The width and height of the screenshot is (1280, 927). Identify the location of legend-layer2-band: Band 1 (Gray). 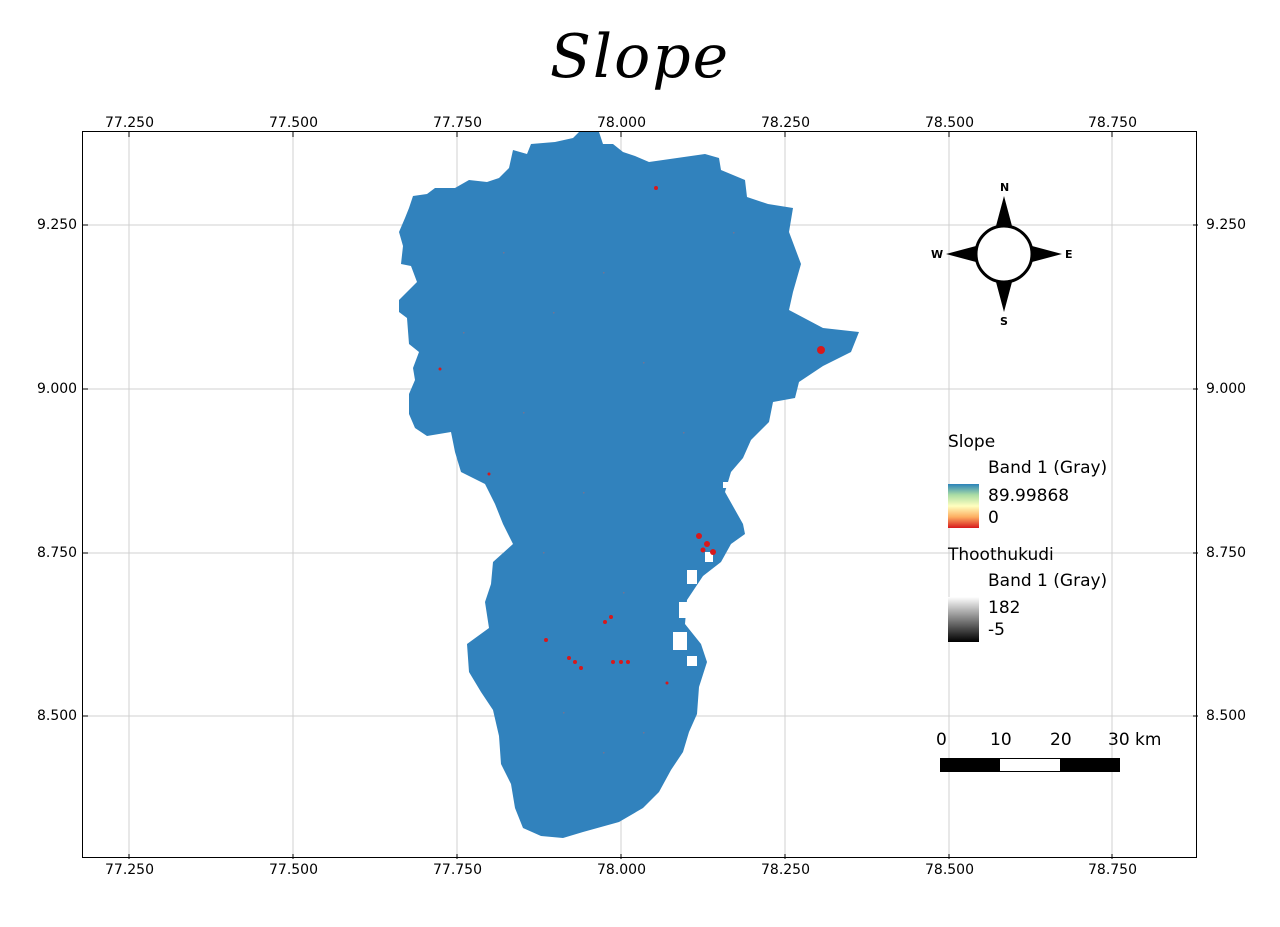
(1048, 581).